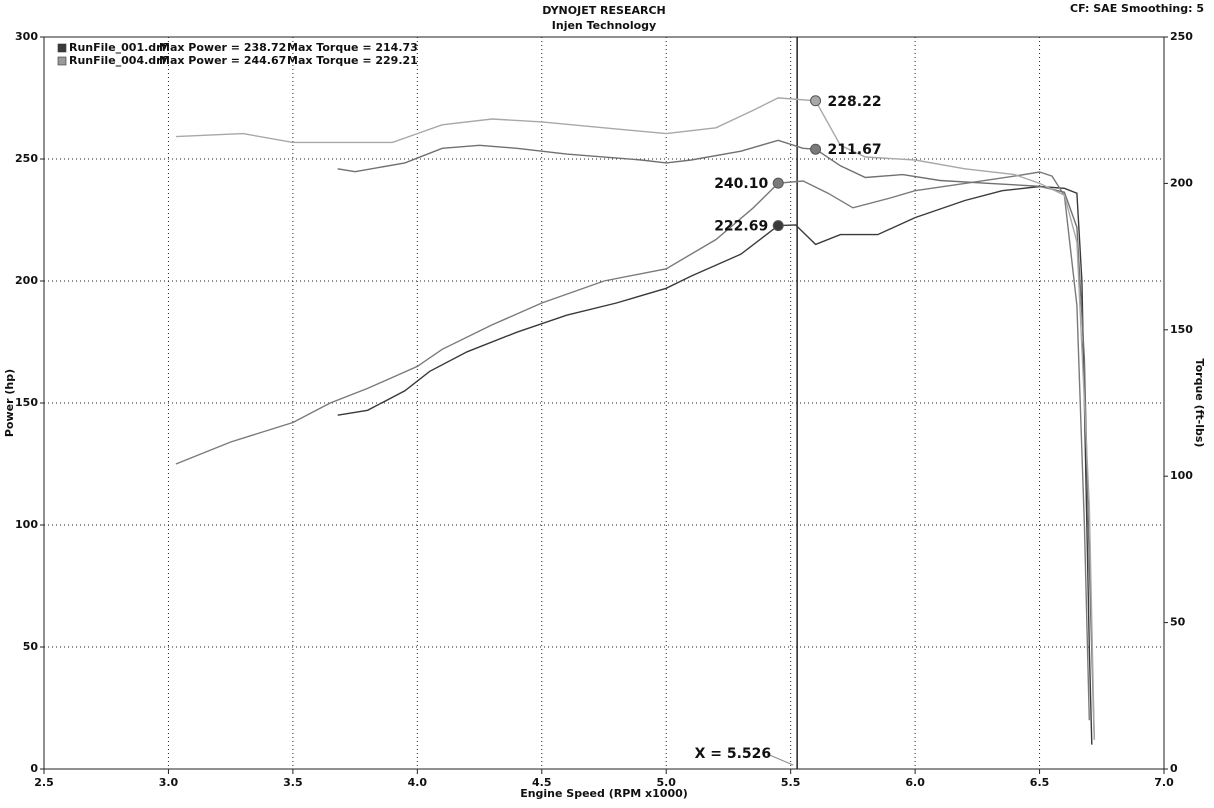 The width and height of the screenshot is (1214, 808). What do you see at coordinates (118, 47) in the screenshot?
I see `legend-name: RunFile_001.drf` at bounding box center [118, 47].